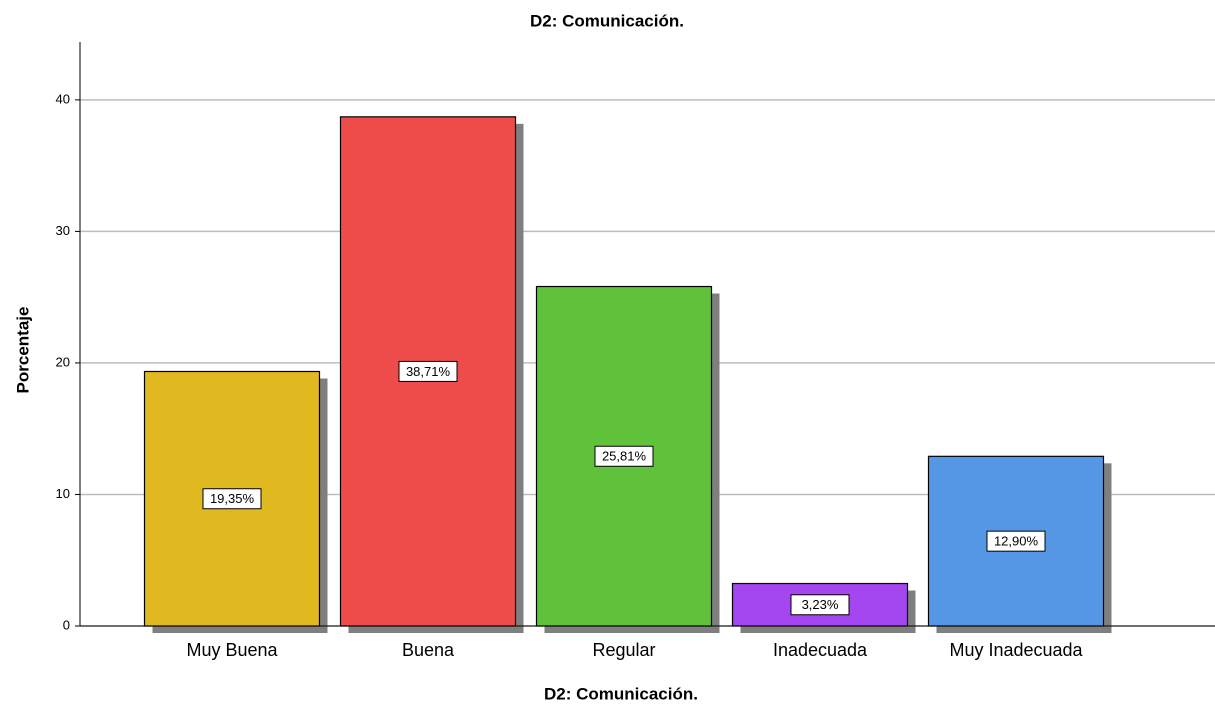 The height and width of the screenshot is (706, 1215). I want to click on value-label: 25,81%, so click(624, 456).